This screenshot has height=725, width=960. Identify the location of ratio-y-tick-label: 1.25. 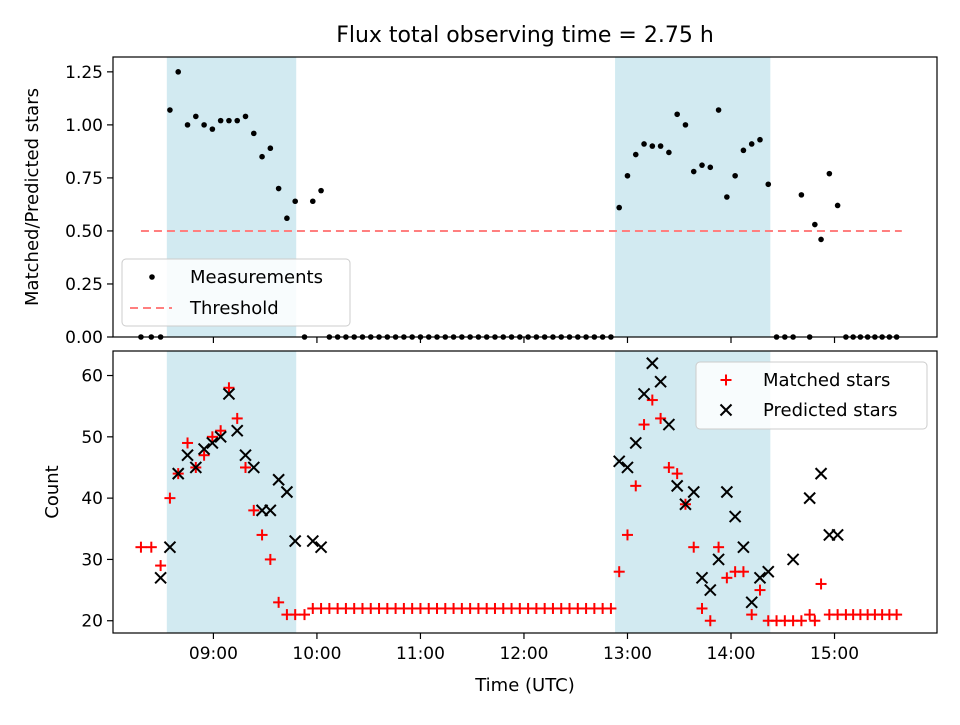
(84, 73).